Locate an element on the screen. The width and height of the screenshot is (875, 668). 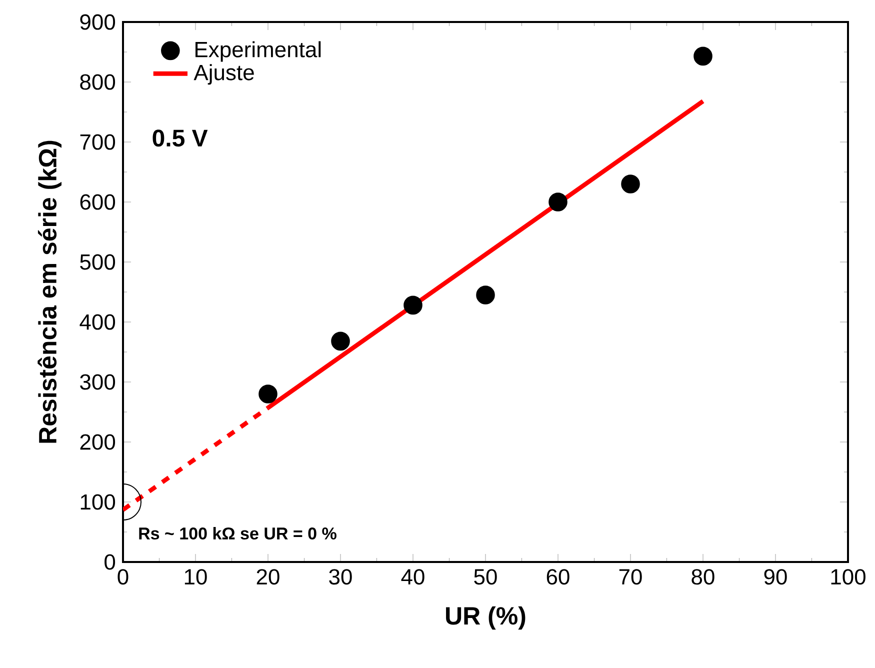
y-tick-label: 300 is located at coordinates (98, 382).